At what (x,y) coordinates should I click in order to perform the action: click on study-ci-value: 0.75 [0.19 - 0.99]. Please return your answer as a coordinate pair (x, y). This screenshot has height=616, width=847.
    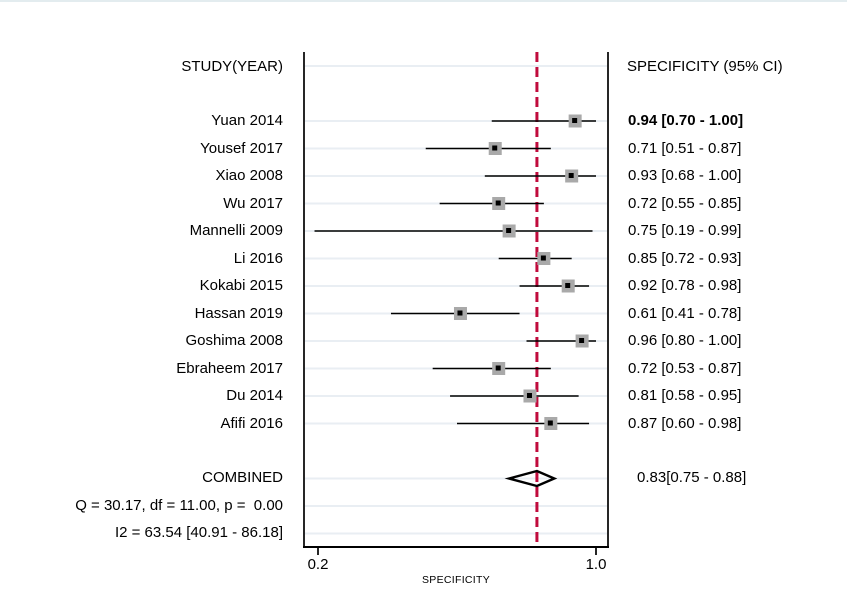
    Looking at the image, I should click on (685, 230).